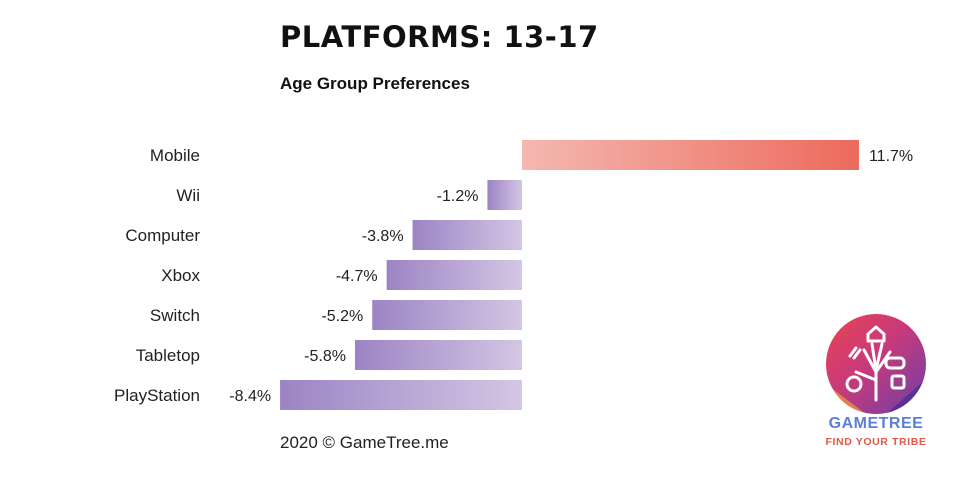  What do you see at coordinates (383, 236) in the screenshot?
I see `value-label-computer: -3.8%` at bounding box center [383, 236].